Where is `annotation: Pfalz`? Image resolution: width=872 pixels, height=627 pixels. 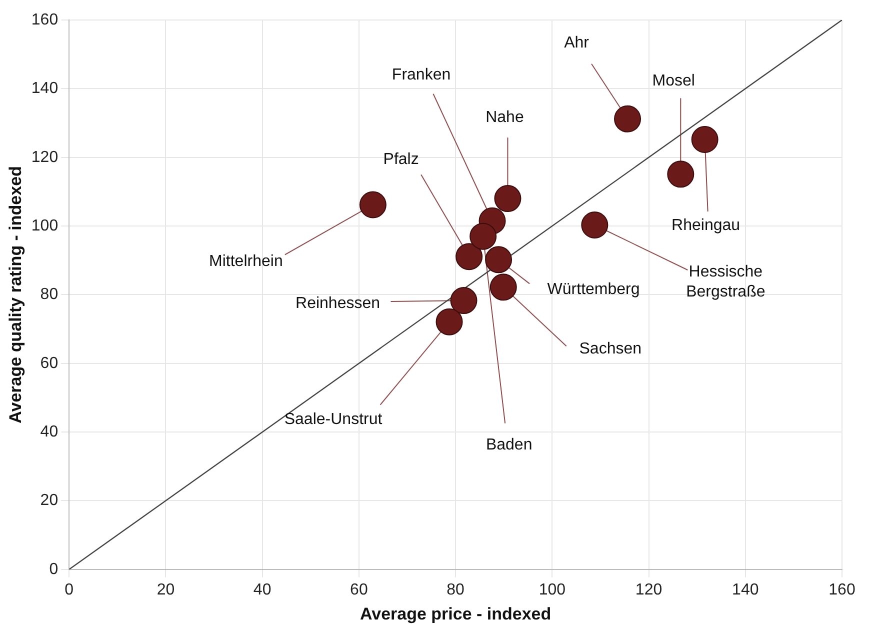 annotation: Pfalz is located at coordinates (401, 159).